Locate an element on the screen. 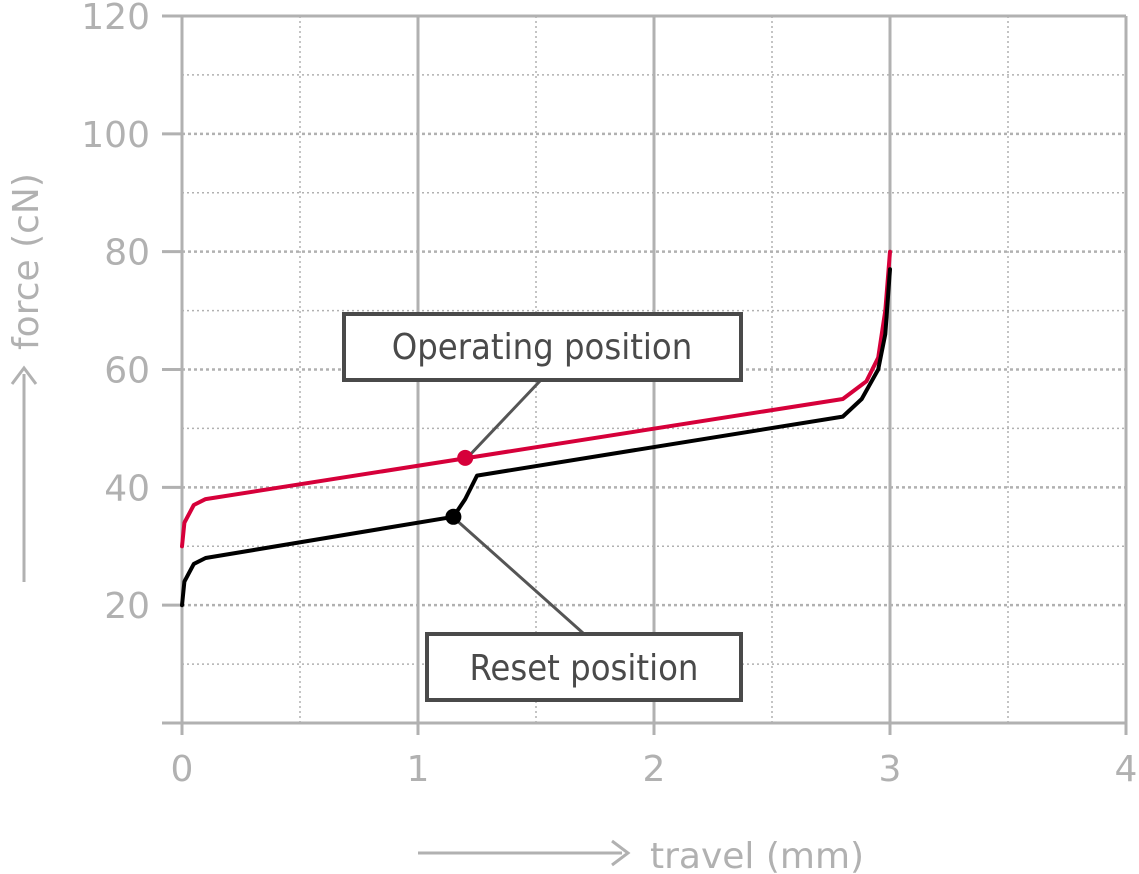  y-tick-label: 20 is located at coordinates (127, 606).